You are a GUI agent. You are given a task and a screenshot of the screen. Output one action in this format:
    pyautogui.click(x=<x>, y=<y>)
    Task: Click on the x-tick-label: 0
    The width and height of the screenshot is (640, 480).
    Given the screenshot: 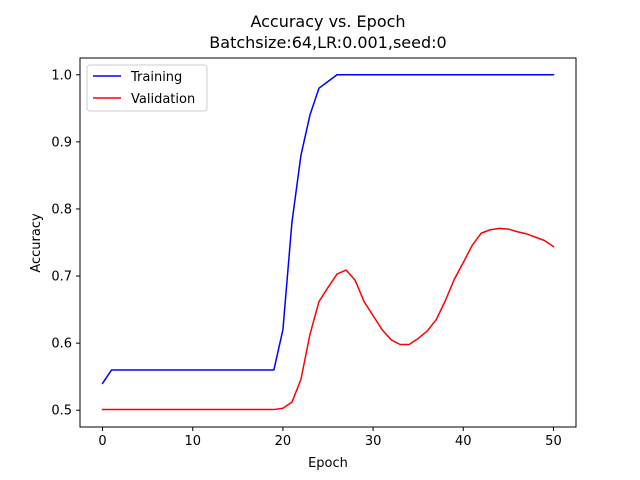 What is the action you would take?
    pyautogui.click(x=102, y=441)
    